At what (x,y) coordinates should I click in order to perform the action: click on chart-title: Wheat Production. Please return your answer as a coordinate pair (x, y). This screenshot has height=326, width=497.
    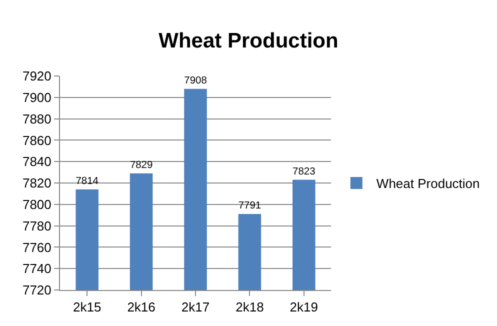
    Looking at the image, I should click on (248, 40).